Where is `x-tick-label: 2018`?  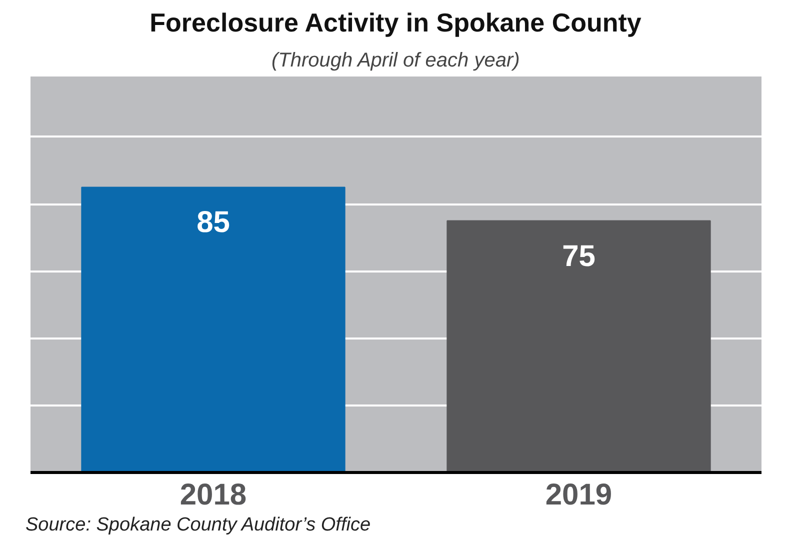 x-tick-label: 2018 is located at coordinates (213, 495).